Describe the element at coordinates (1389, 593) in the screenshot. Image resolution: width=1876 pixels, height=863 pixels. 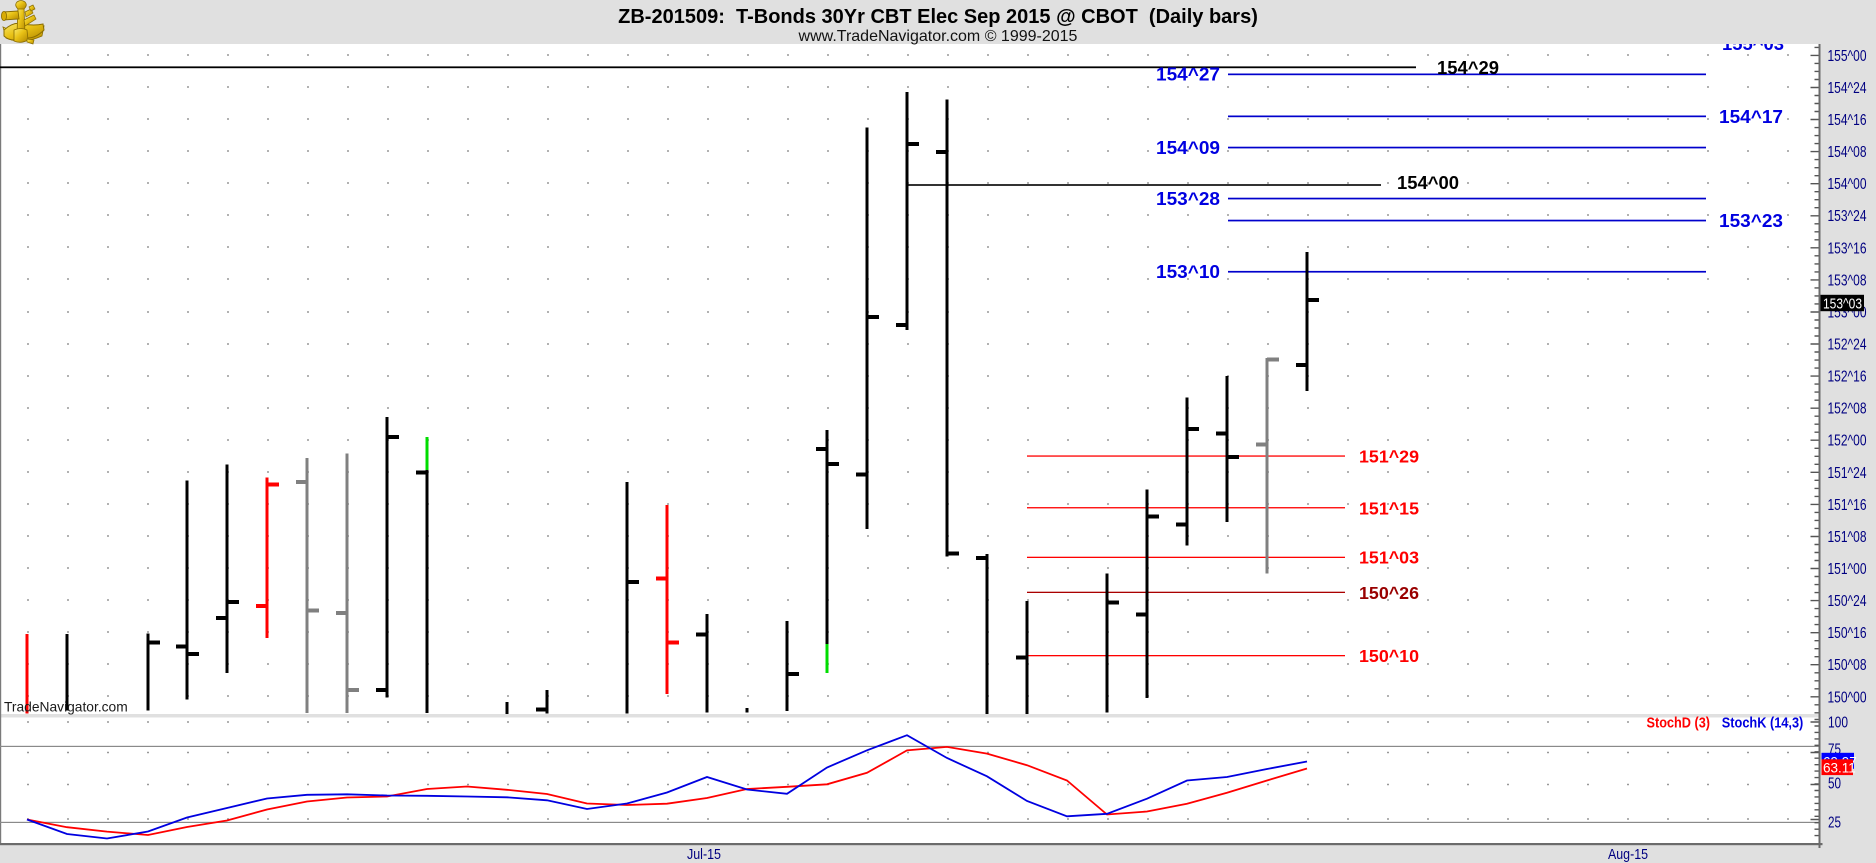
I see `svg-text: 150^26` at that location.